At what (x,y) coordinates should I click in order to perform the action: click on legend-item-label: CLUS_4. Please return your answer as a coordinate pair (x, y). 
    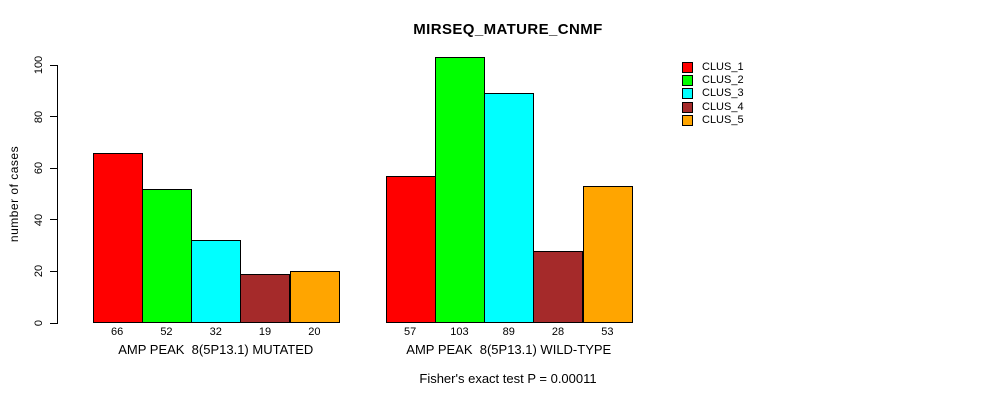
    Looking at the image, I should click on (723, 106).